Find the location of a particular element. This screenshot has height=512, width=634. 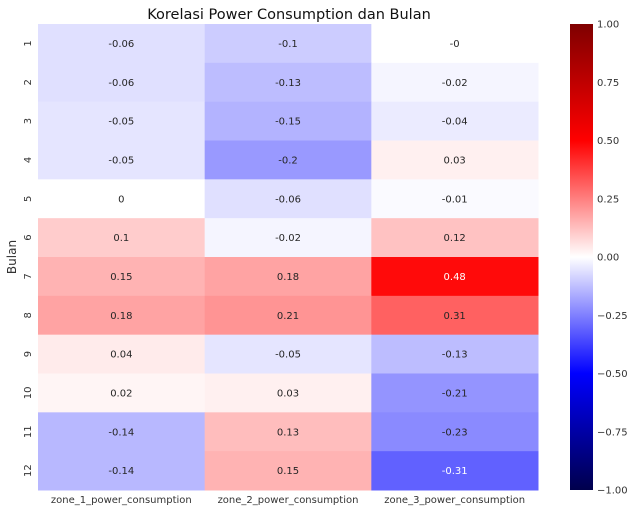

cell-value-label: 0.1 is located at coordinates (121, 238).